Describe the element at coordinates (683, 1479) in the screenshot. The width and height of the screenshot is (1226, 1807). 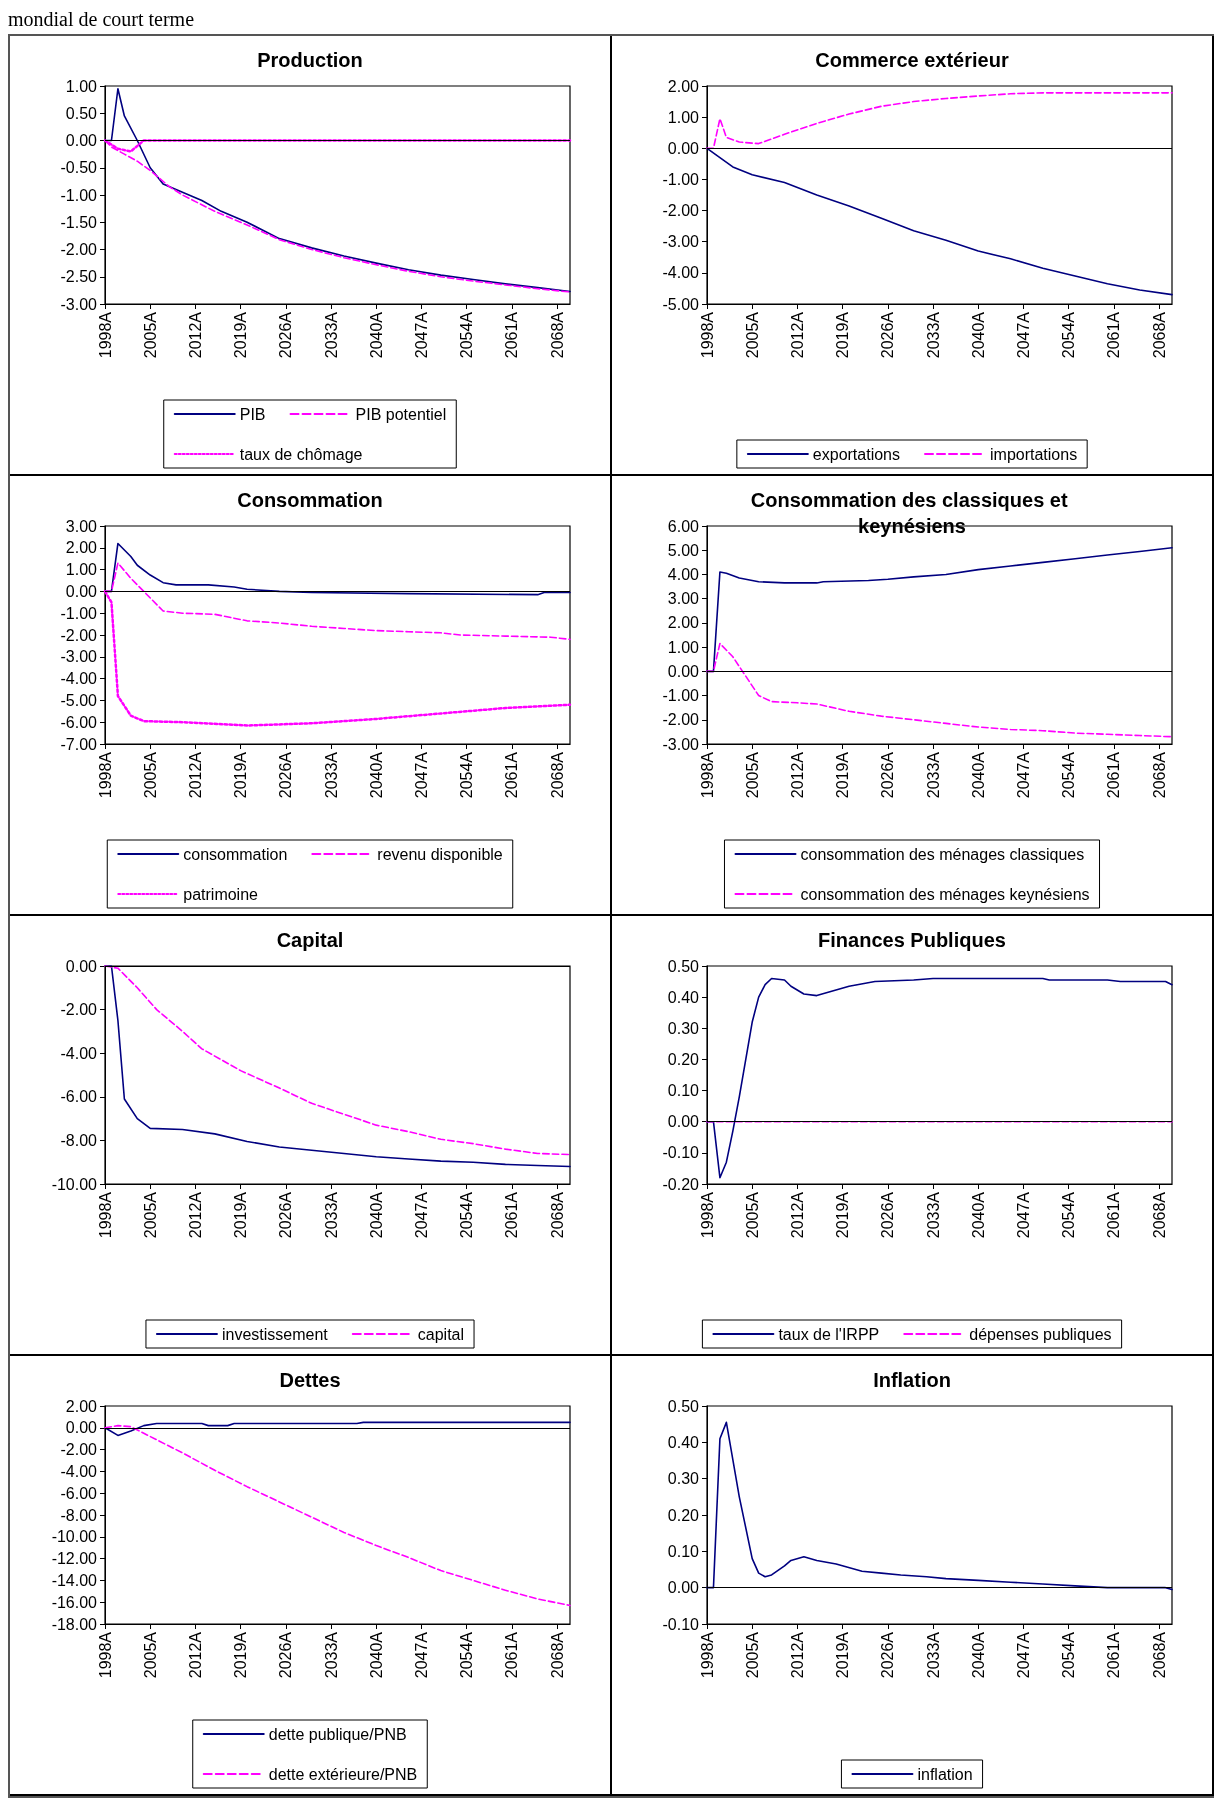
I see `y-tick-label: 0.30` at that location.